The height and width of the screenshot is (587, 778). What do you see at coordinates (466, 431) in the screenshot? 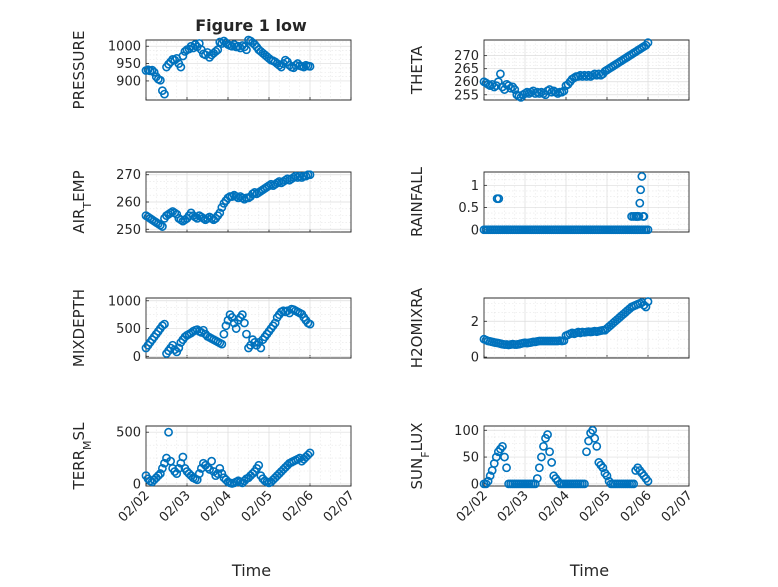
I see `tick-label-y: 100` at bounding box center [466, 431].